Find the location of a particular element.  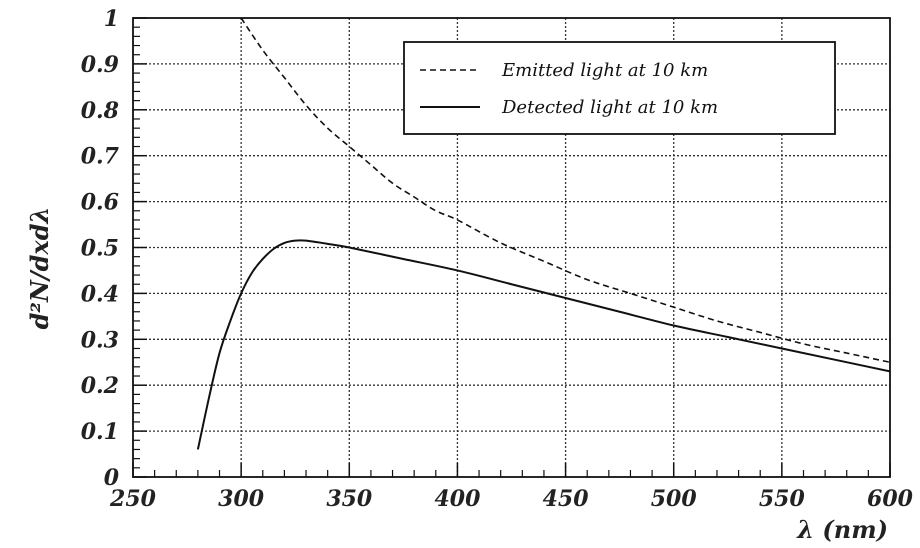

legend-label-detected: Detected light at 10 km is located at coordinates (609, 107).